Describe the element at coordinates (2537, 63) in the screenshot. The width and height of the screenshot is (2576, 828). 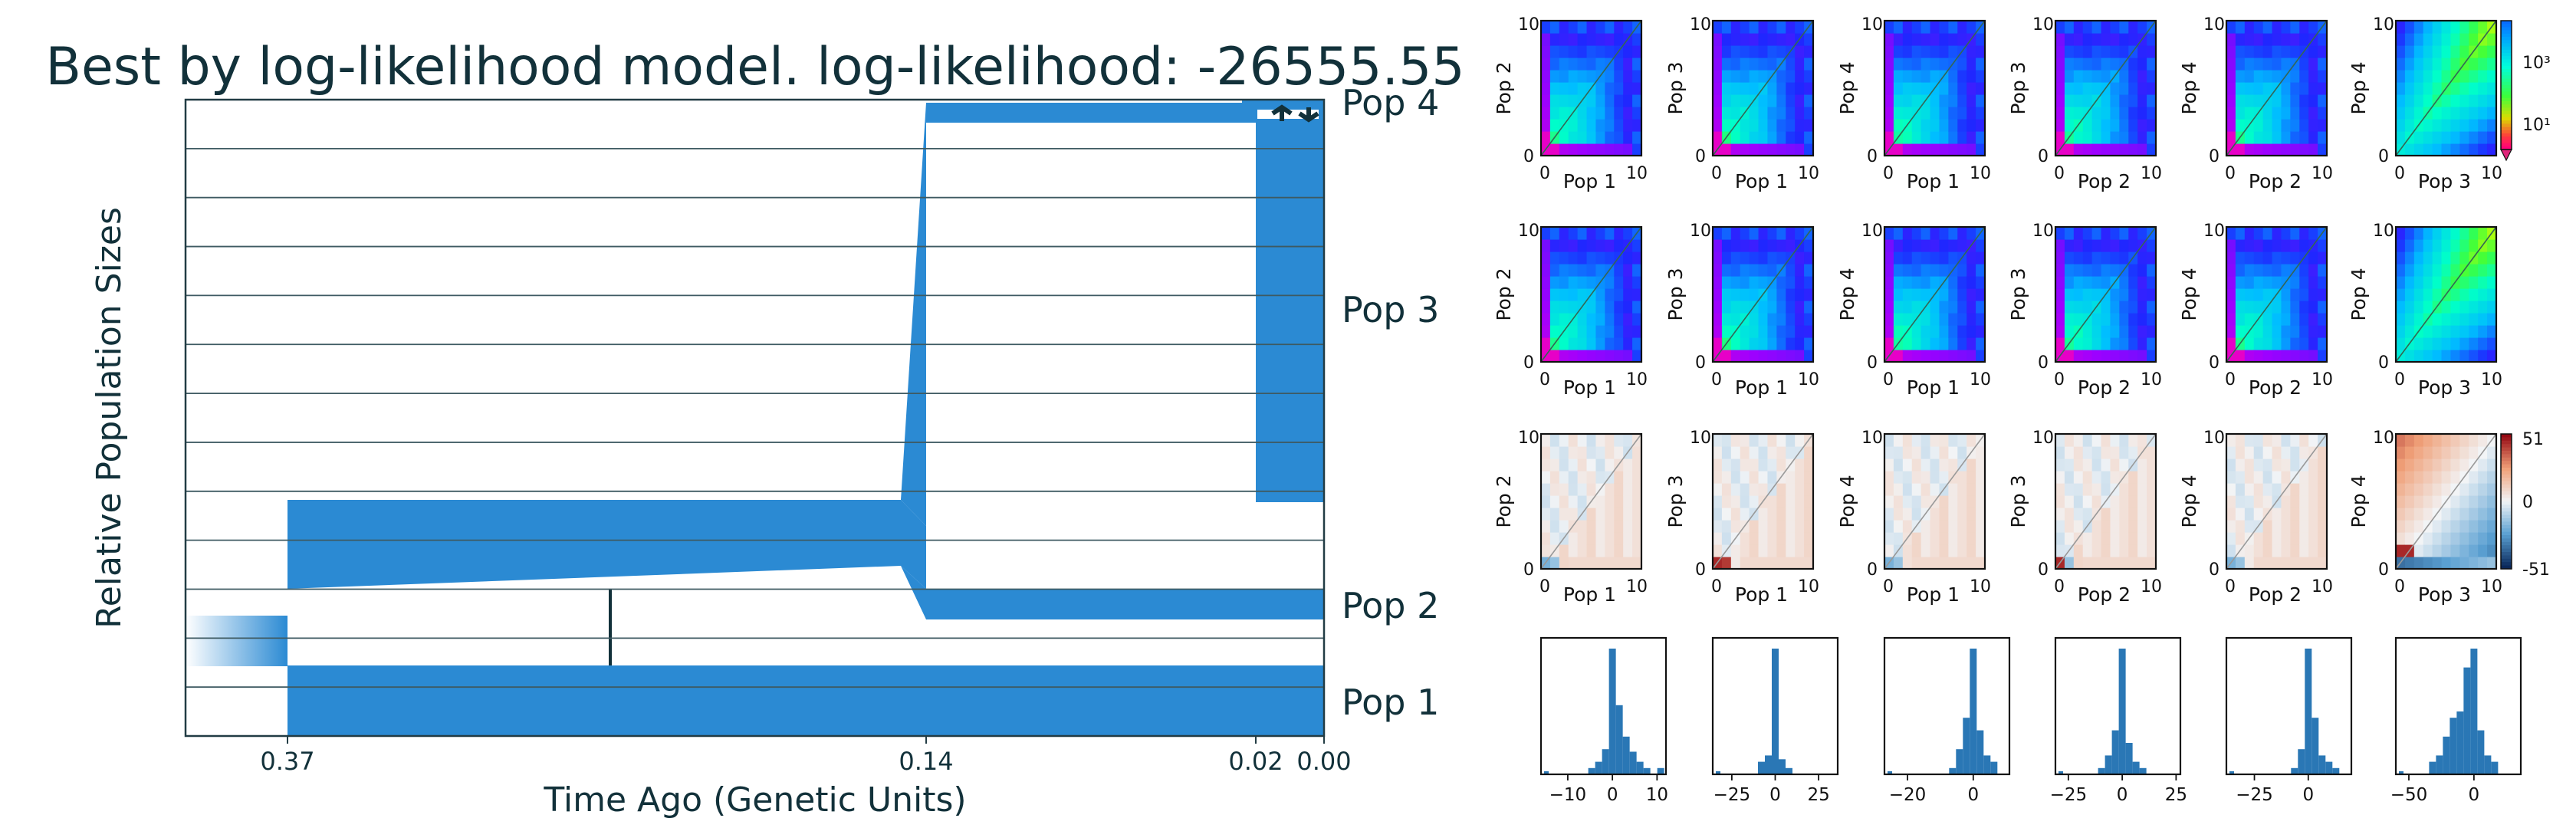
I see `colorbar-tick-label: 10³` at that location.